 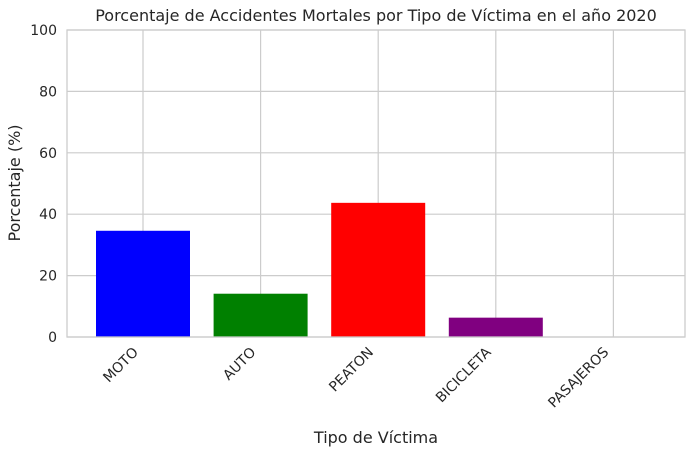 I want to click on x-tick-label: MOTO, so click(x=120, y=365).